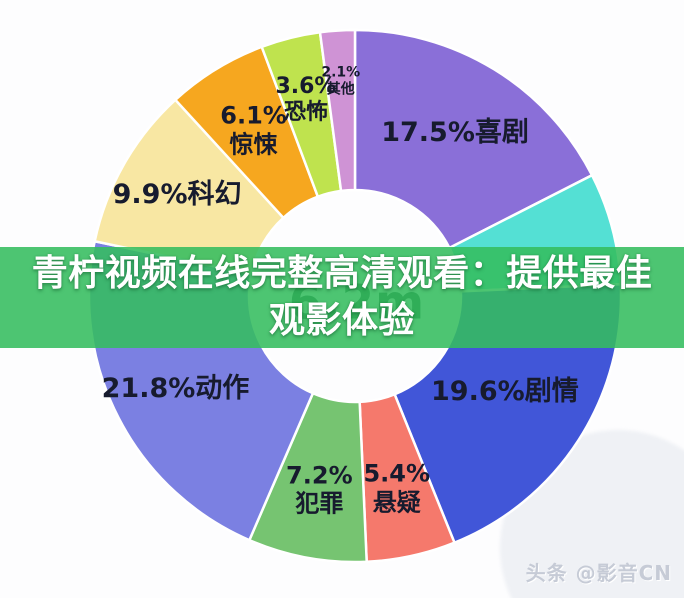 This screenshot has width=684, height=598. Describe the element at coordinates (598, 573) in the screenshot. I see `watermark: 头条 @影音CN` at that location.